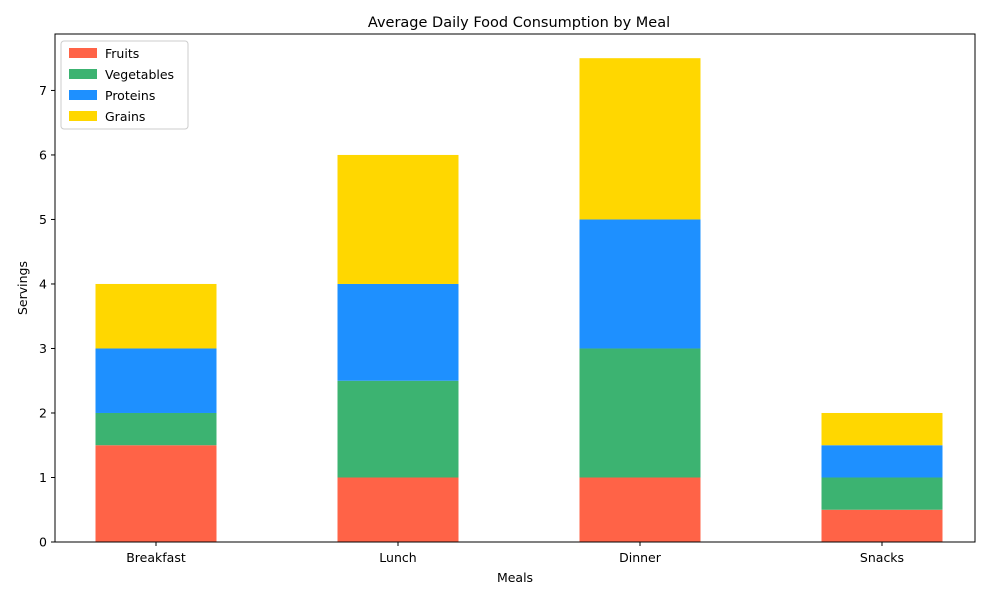  Describe the element at coordinates (22, 288) in the screenshot. I see `y-axis-label: Servings` at that location.